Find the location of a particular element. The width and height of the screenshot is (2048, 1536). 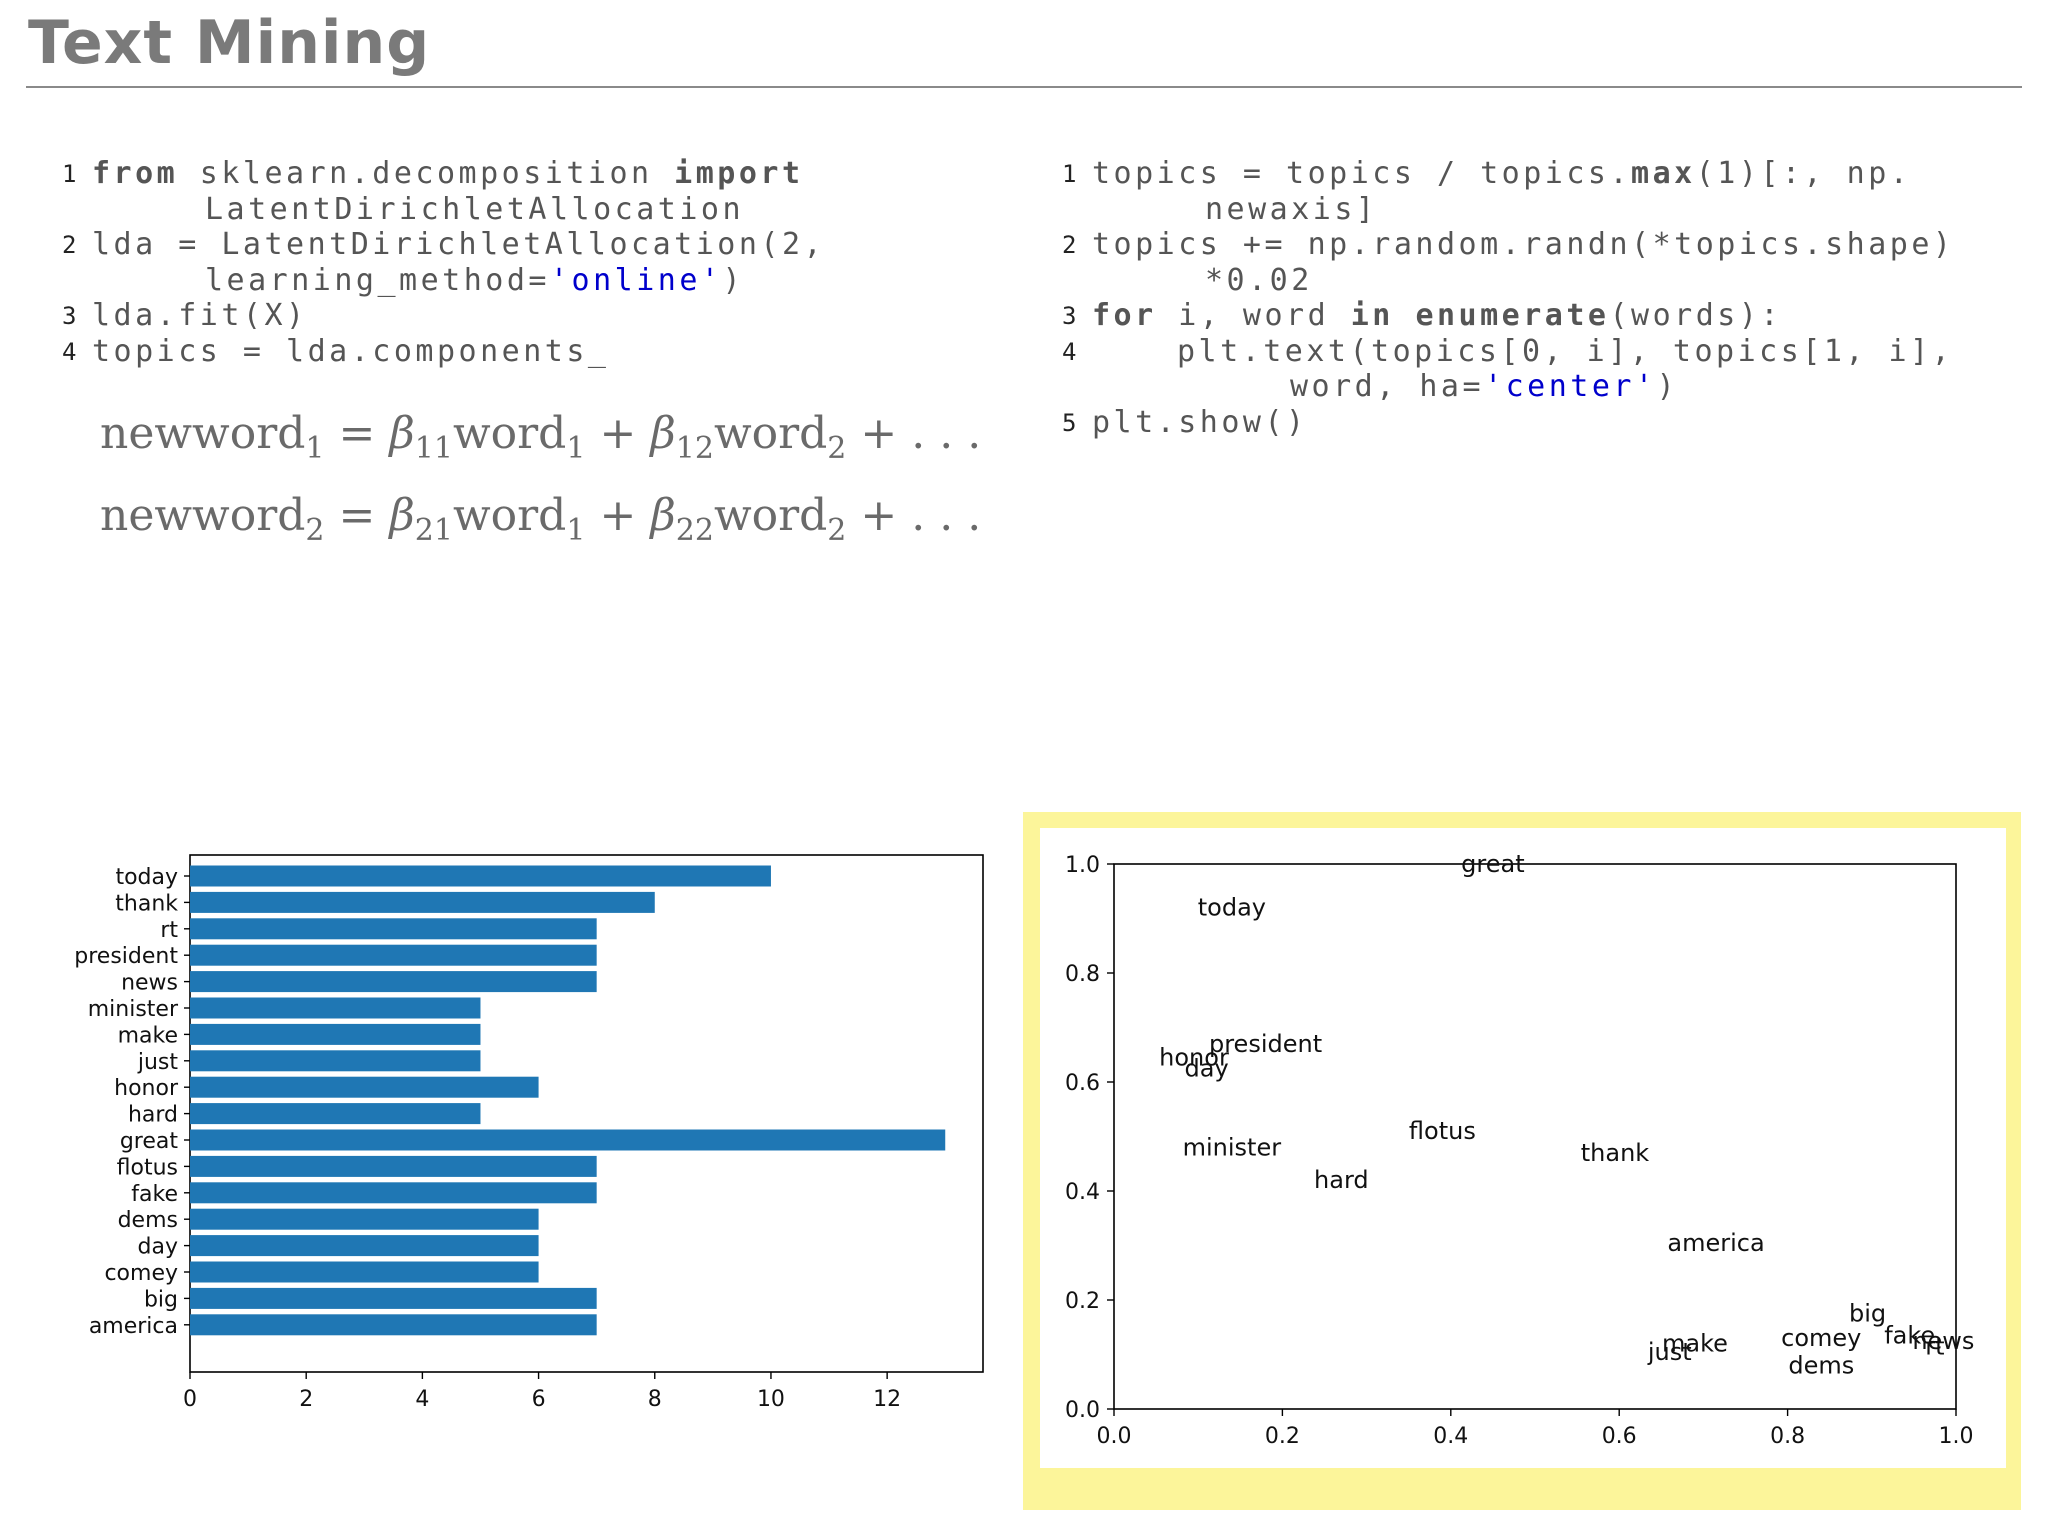

scatter-word-label: day is located at coordinates (1207, 1068).